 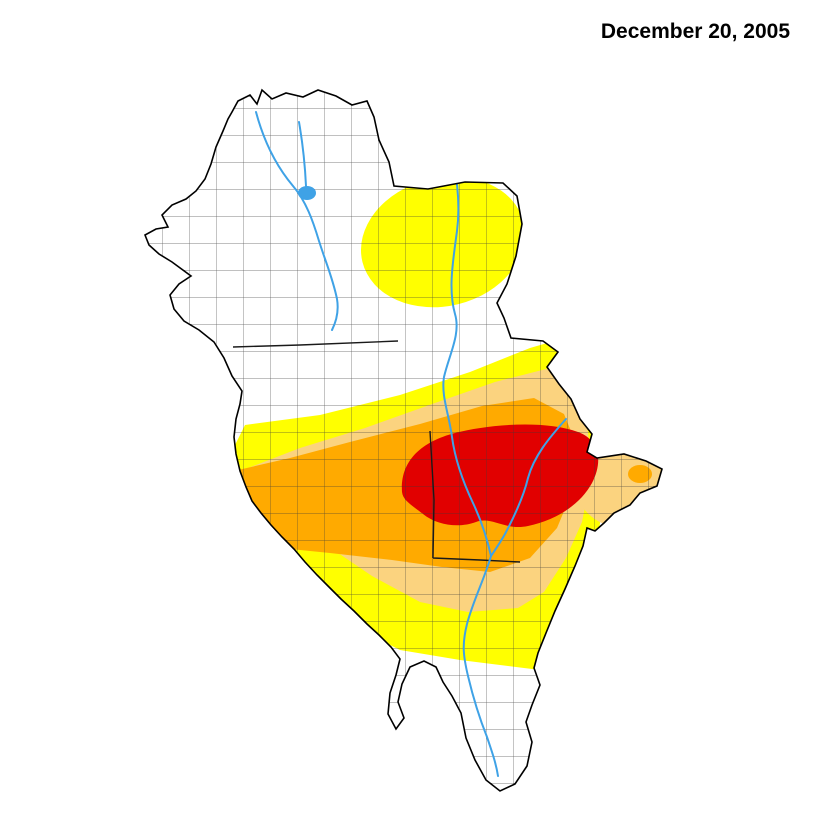 I want to click on river-segment-west, so click(x=297, y=221).